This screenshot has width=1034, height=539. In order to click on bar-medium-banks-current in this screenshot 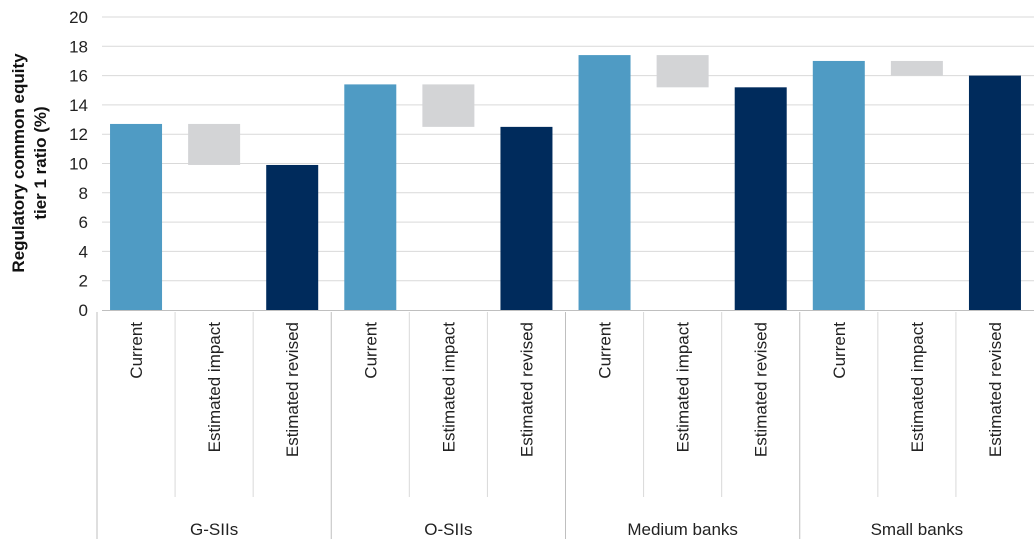, I will do `click(604, 183)`.